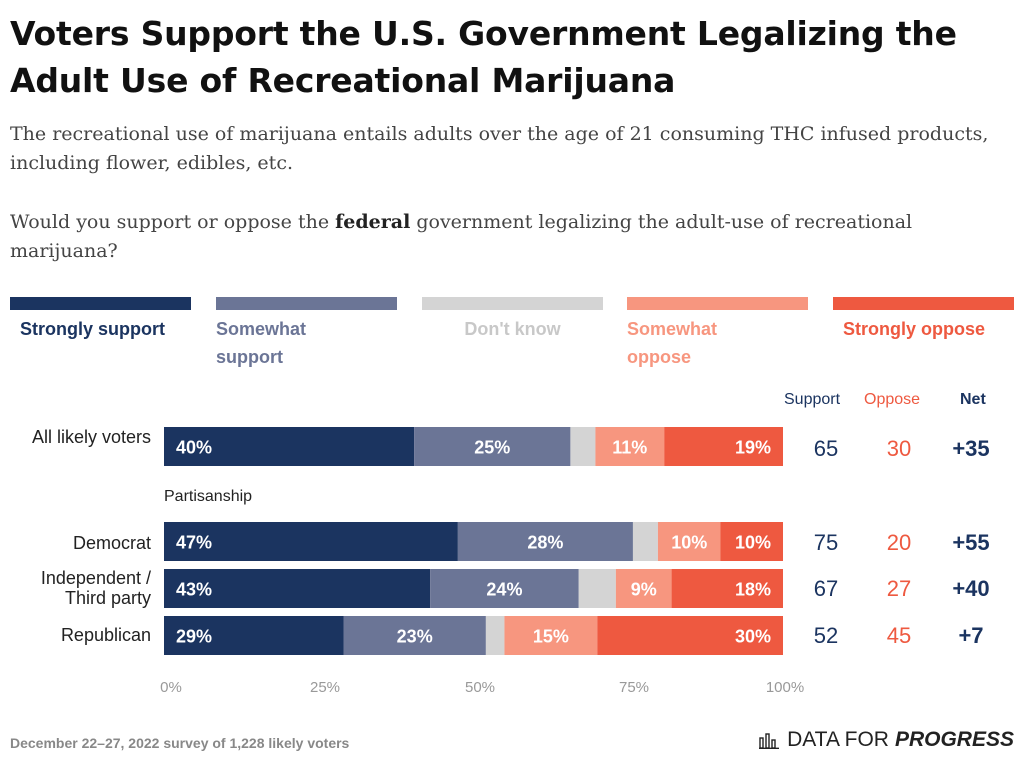 The image size is (1024, 760). I want to click on bar-value-label: 25%, so click(492, 448).